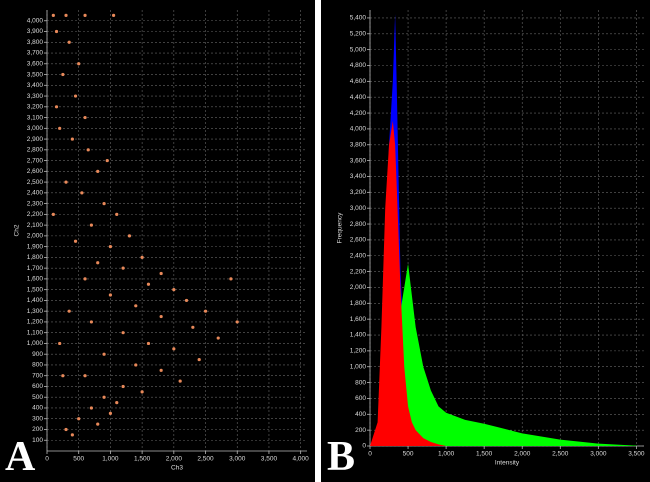 The height and width of the screenshot is (482, 650). What do you see at coordinates (37, 440) in the screenshot?
I see `y-tick-label: 100` at bounding box center [37, 440].